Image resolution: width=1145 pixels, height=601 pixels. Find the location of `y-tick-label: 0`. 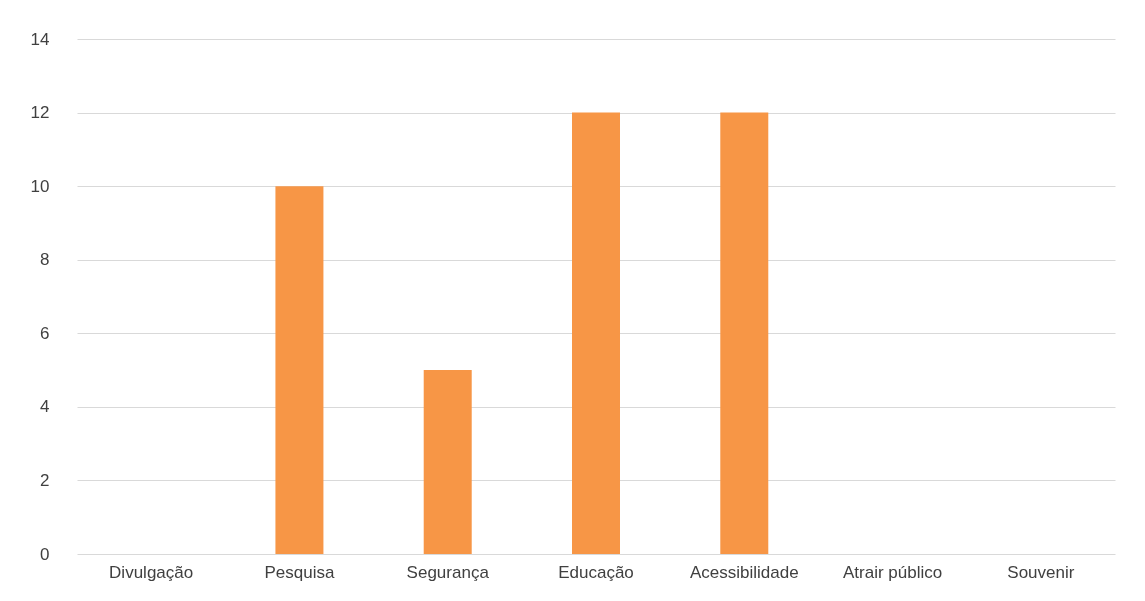

y-tick-label: 0 is located at coordinates (45, 554).